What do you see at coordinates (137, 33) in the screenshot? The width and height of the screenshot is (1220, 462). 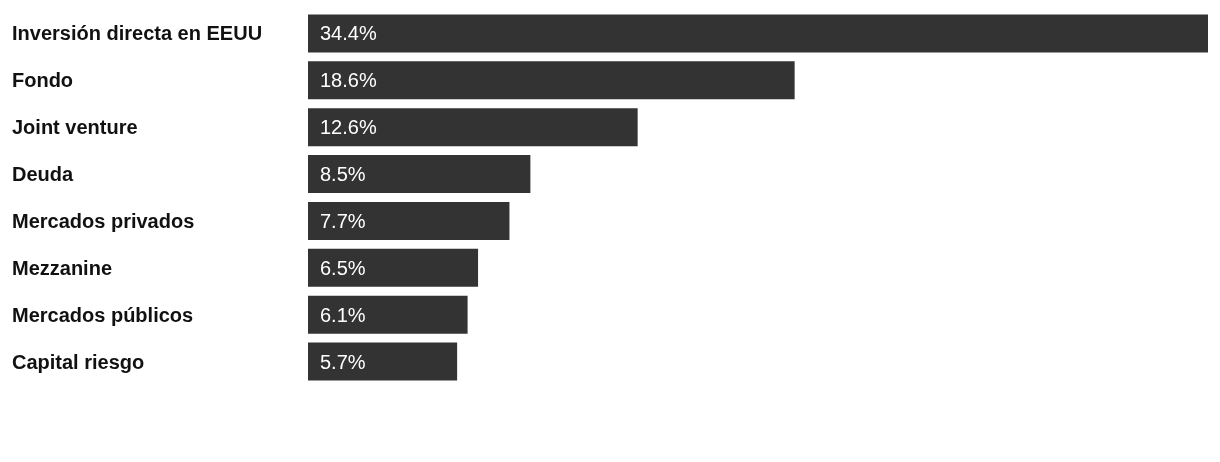 I see `y-tick-label: Inversión directa en EEUU` at bounding box center [137, 33].